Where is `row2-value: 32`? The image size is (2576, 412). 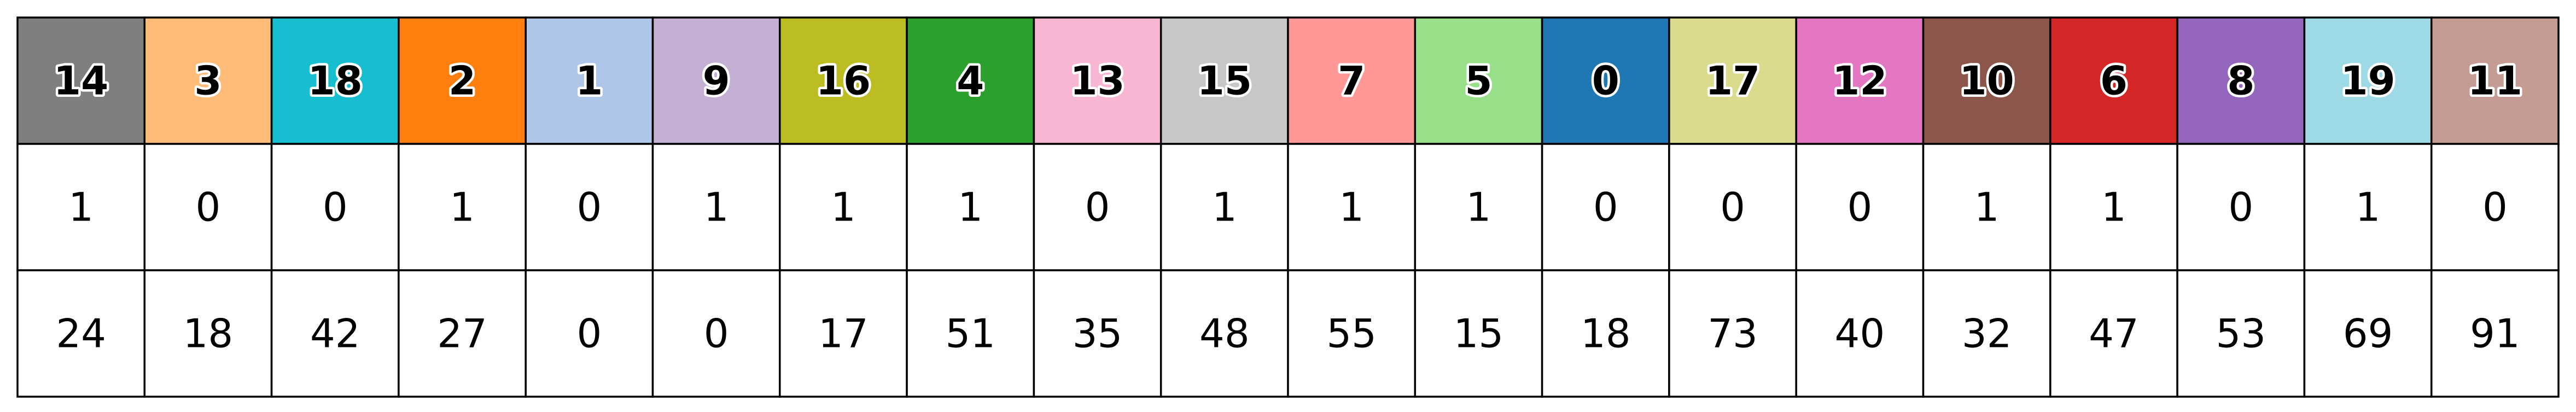 row2-value: 32 is located at coordinates (1987, 334).